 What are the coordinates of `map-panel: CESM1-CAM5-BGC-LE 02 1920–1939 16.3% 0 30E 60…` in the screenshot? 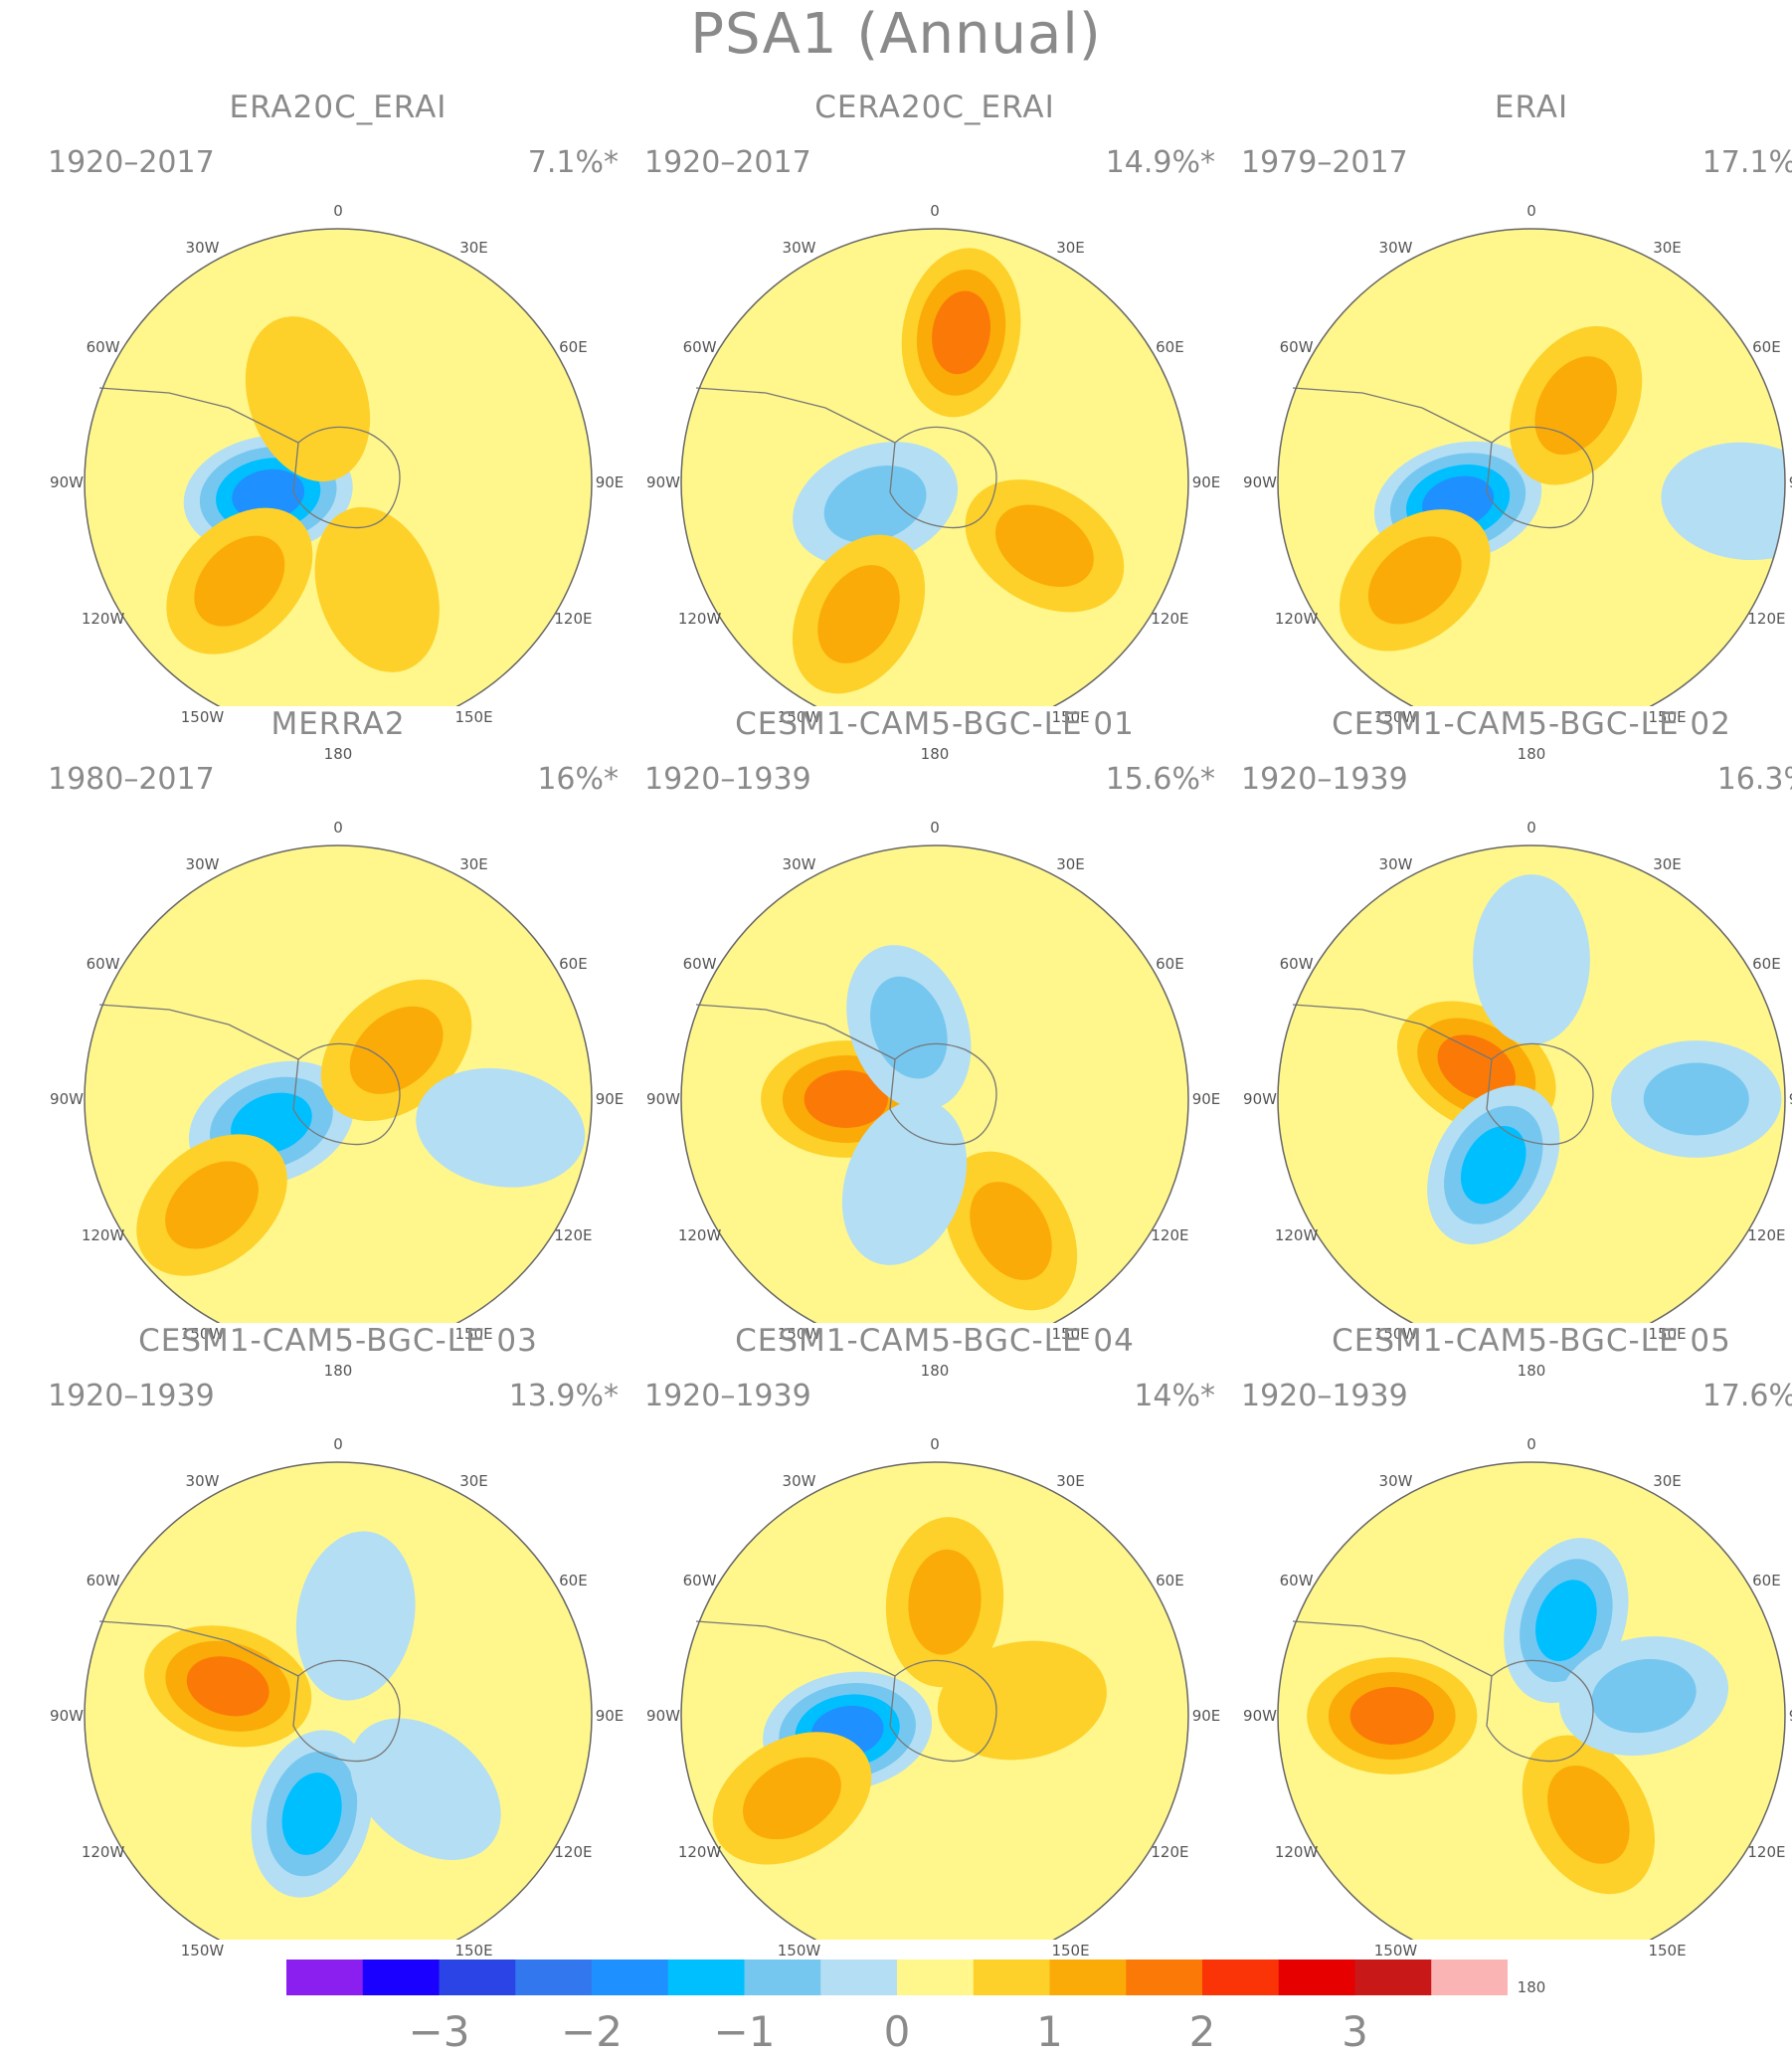 It's located at (1513, 1043).